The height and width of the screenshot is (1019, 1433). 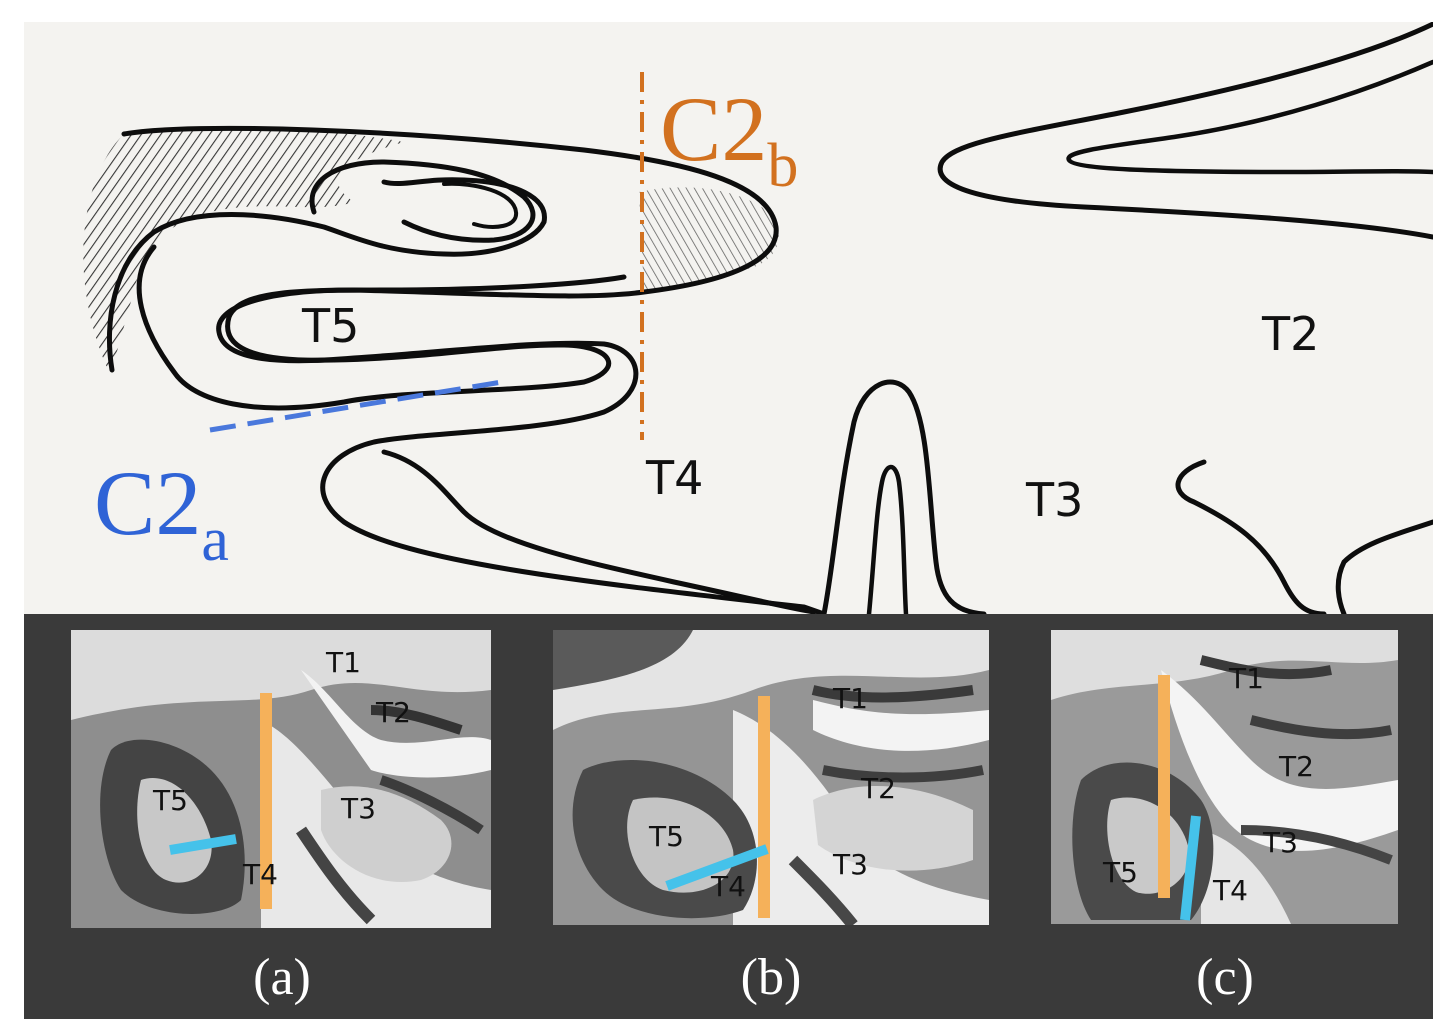 I want to click on sketch-label-t4: T4, so click(x=674, y=478).